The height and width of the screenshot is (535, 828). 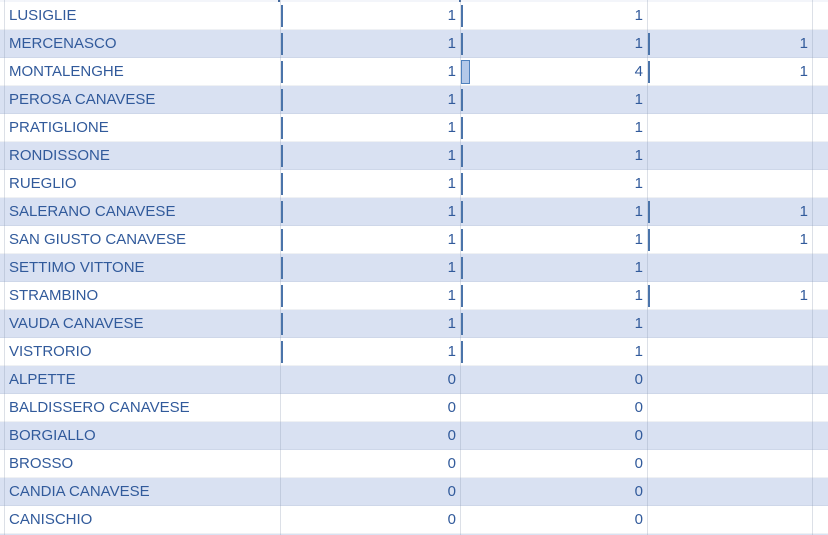 I want to click on cropped-previous-row-strip, so click(x=414, y=1).